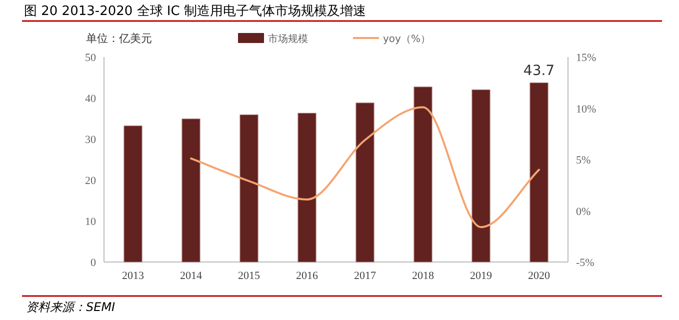  What do you see at coordinates (586, 58) in the screenshot?
I see `y2-tick-label: 15%` at bounding box center [586, 58].